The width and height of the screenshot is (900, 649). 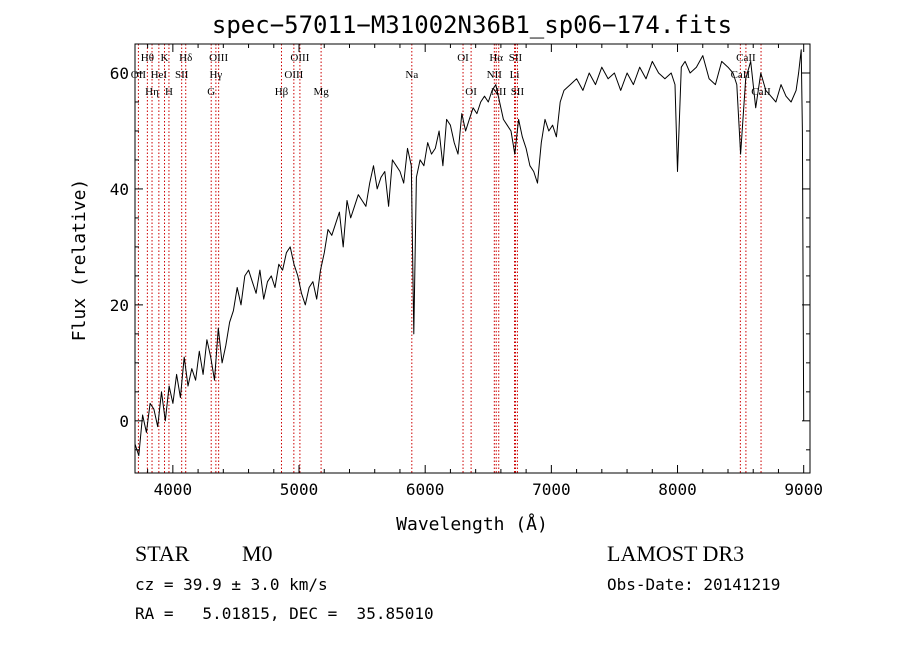 What do you see at coordinates (119, 305) in the screenshot?
I see `y-tick-label: 20` at bounding box center [119, 305].